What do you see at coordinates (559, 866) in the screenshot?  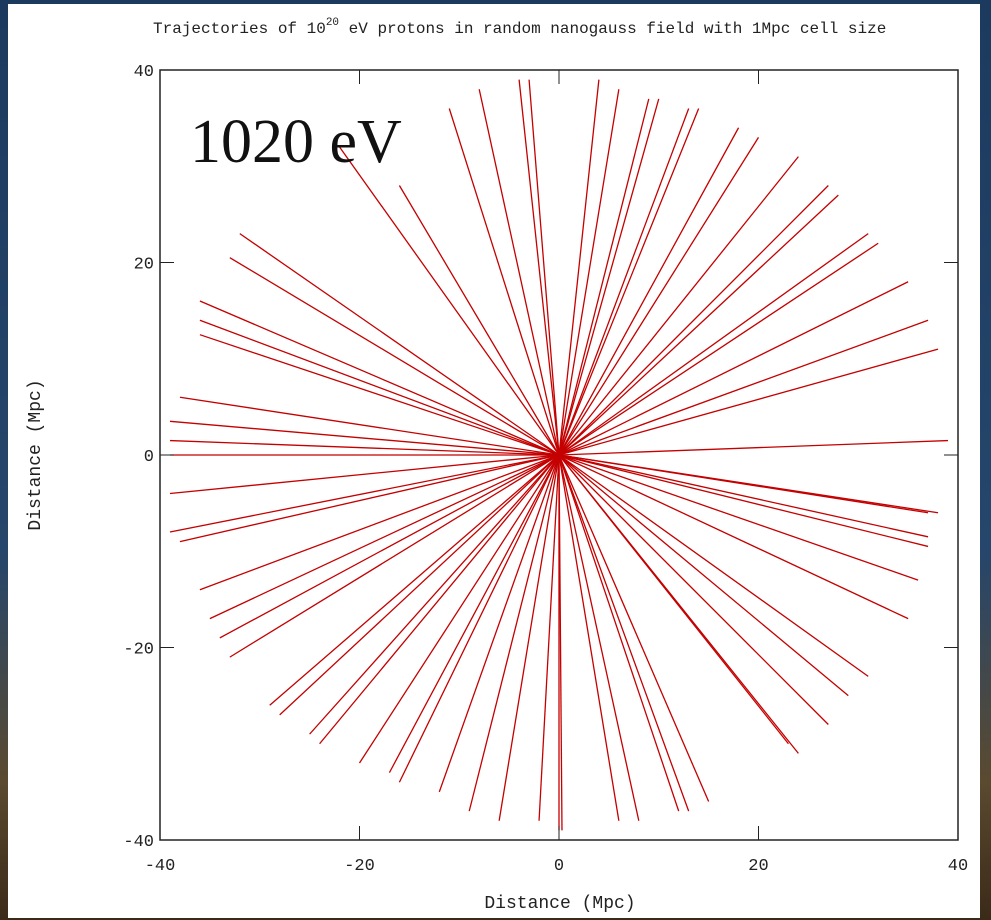 I see `x-tick-label: 0` at bounding box center [559, 866].